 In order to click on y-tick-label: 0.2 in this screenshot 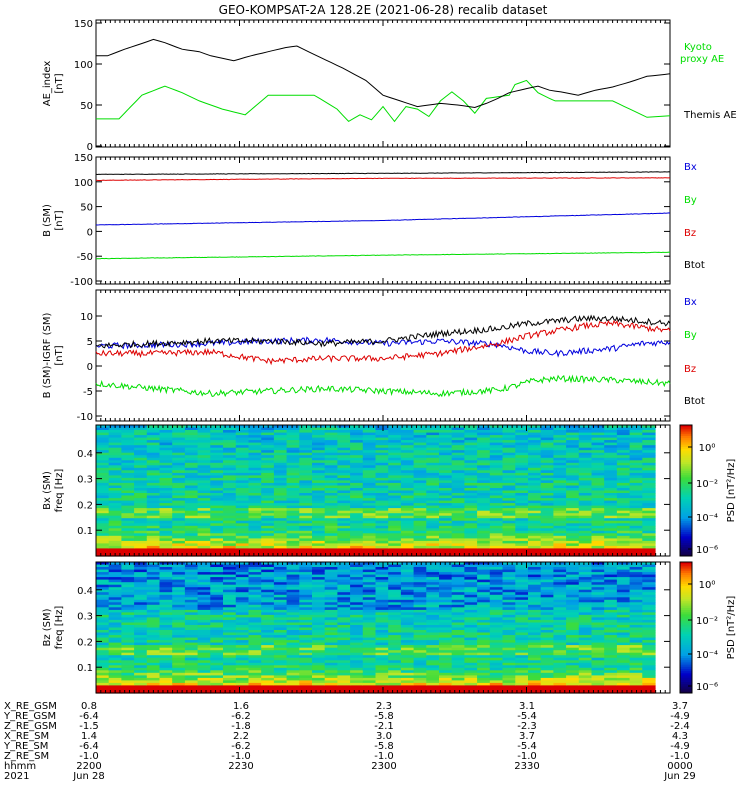, I will do `click(85, 505)`.